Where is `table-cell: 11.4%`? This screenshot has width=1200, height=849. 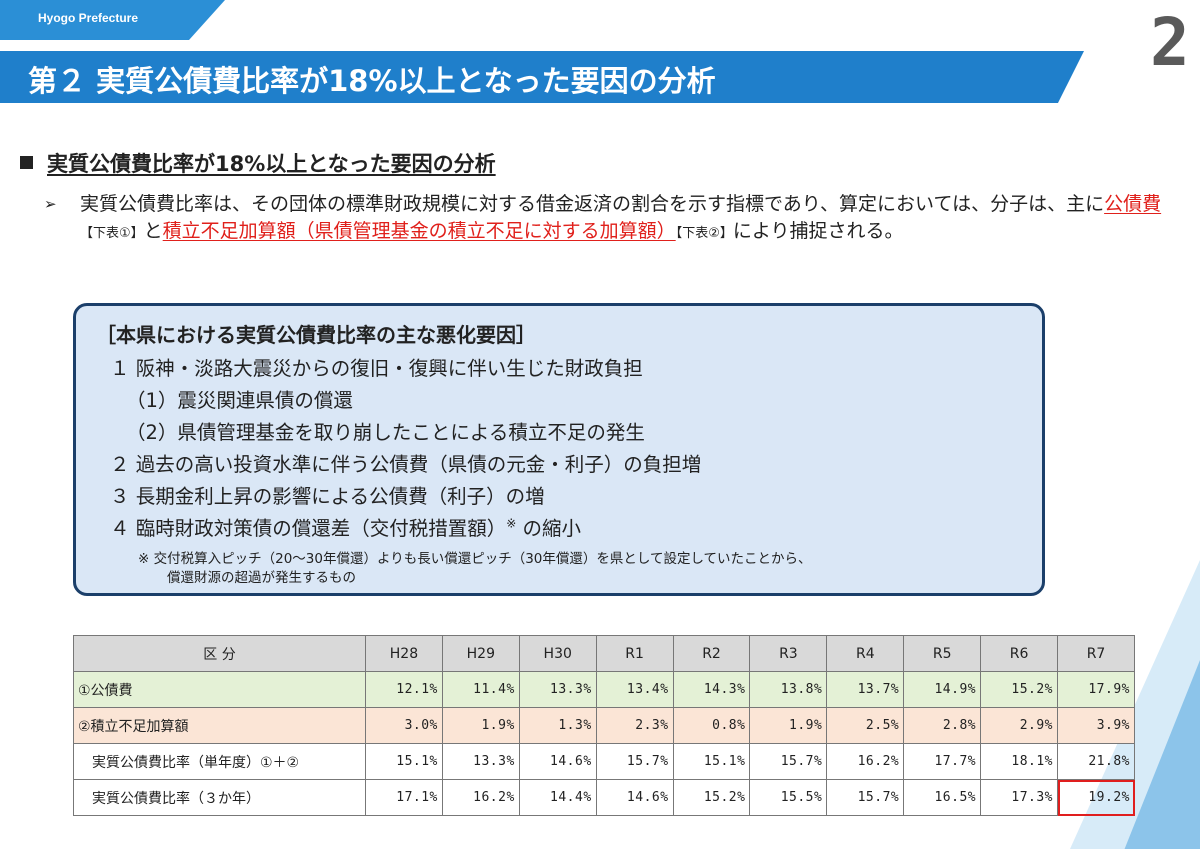 table-cell: 11.4% is located at coordinates (480, 689).